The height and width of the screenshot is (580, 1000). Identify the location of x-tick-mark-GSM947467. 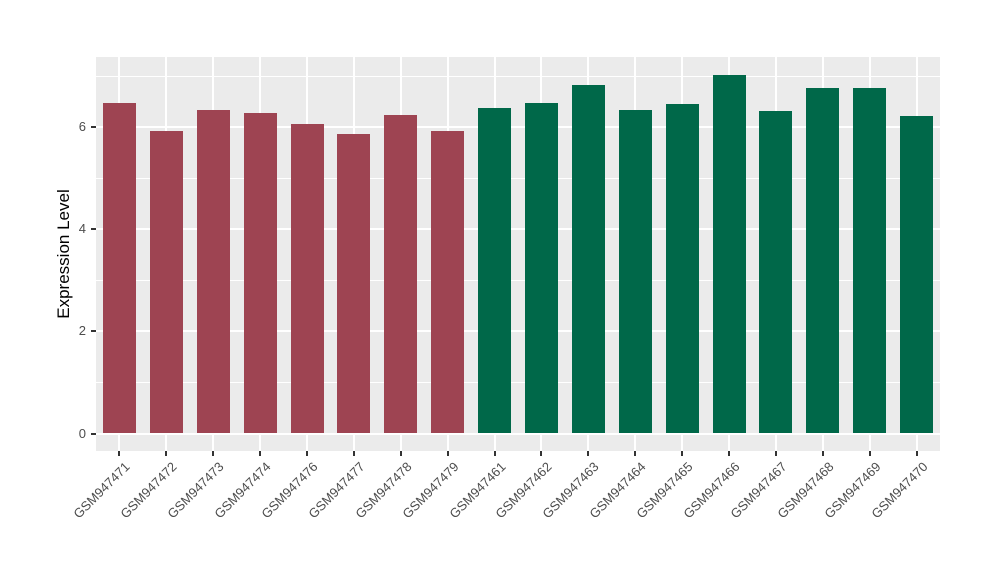
(775, 453).